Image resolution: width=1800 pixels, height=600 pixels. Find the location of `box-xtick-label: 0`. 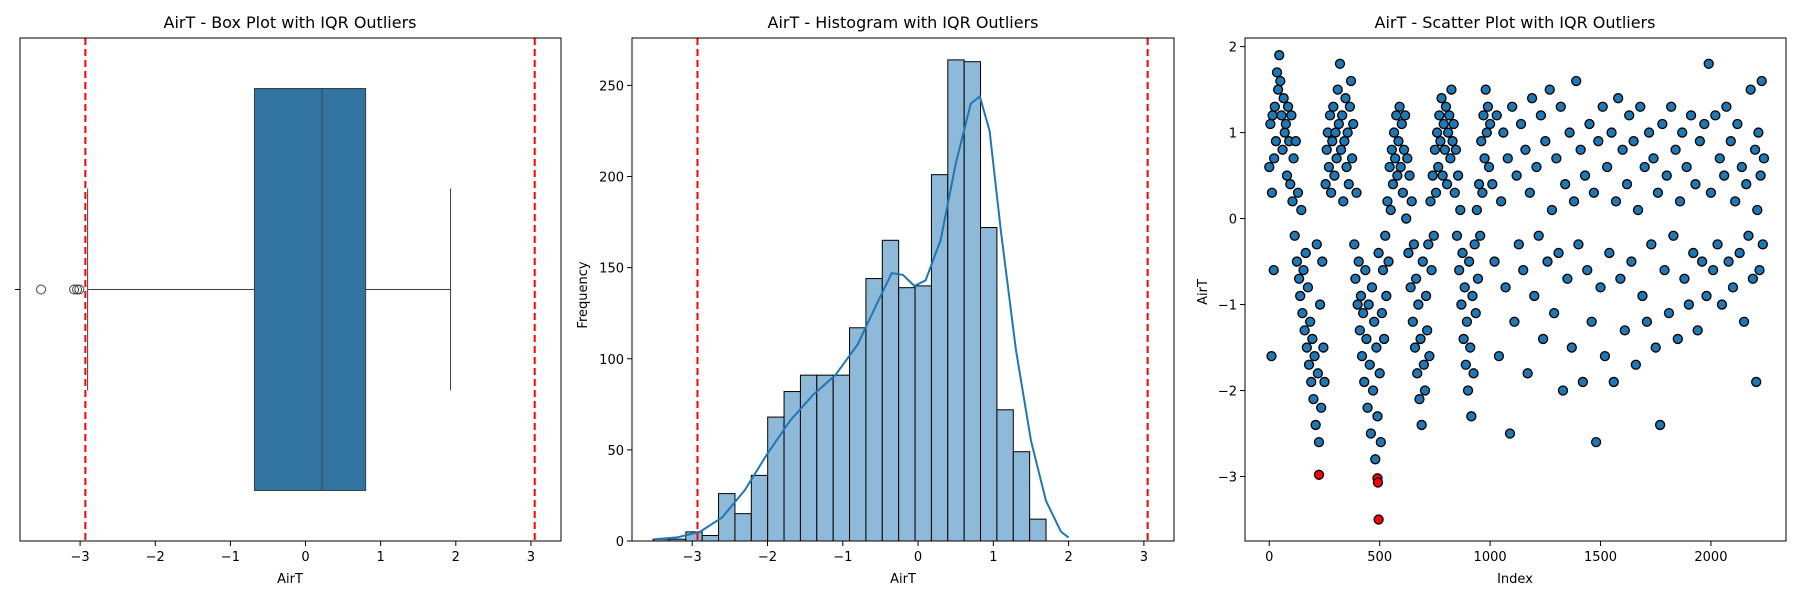

box-xtick-label: 0 is located at coordinates (305, 557).